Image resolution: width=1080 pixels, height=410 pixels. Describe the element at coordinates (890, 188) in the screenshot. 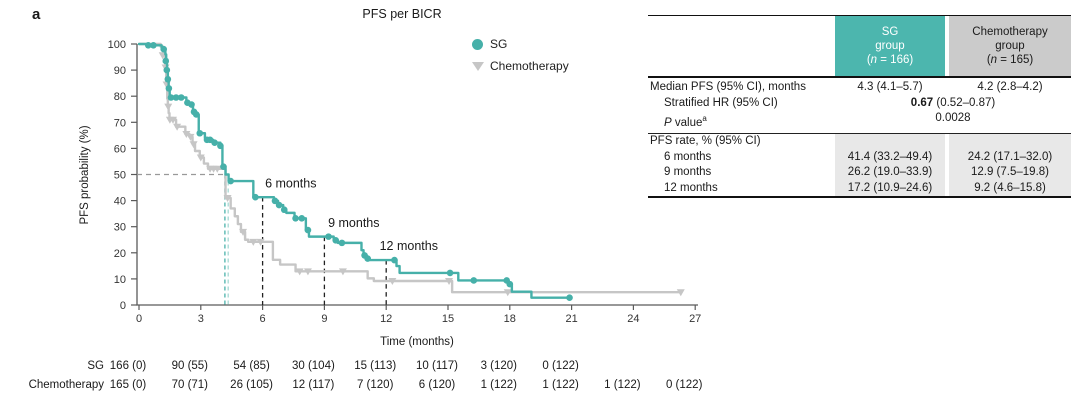

I see `rate-12mo-sg: 17.2 (10.9–24.6)` at that location.